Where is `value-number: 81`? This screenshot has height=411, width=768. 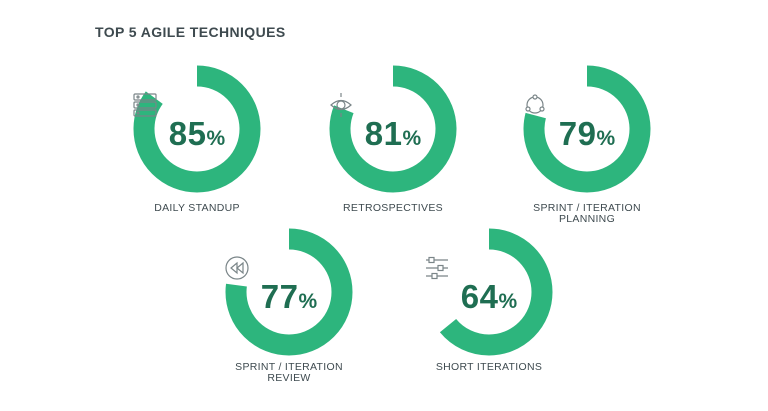
value-number: 81 is located at coordinates (383, 133).